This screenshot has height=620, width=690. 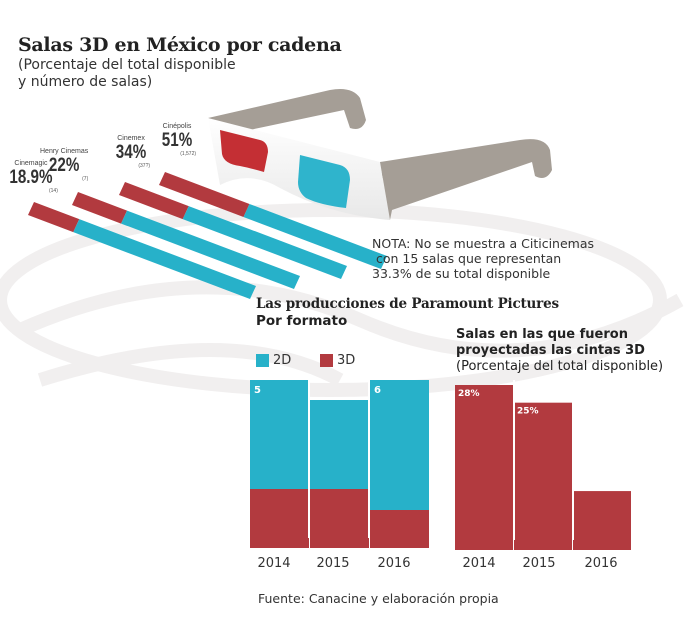 What do you see at coordinates (407, 304) in the screenshot?
I see `paramount-title: Las producciones de Paramount Pictures` at bounding box center [407, 304].